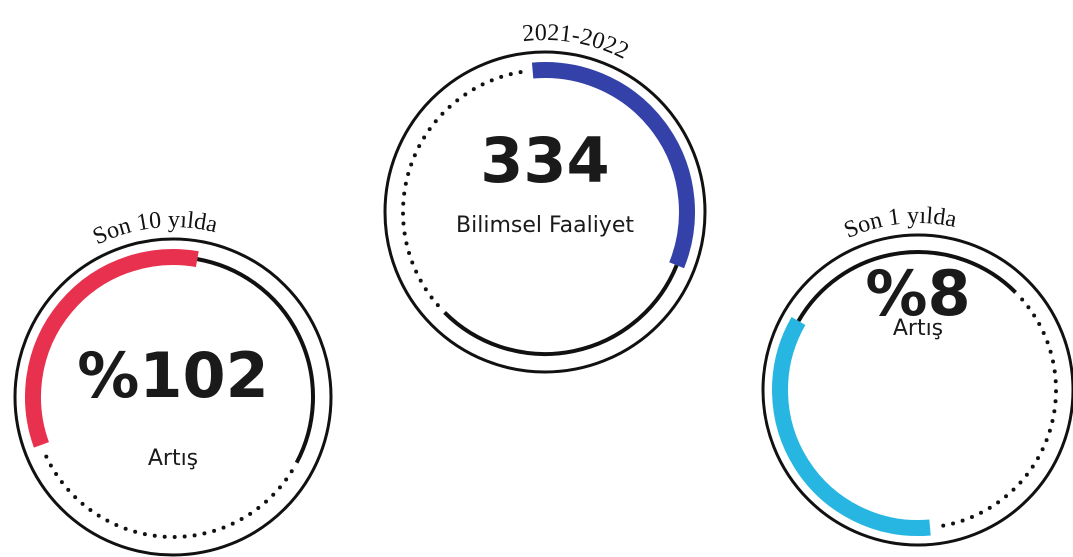 This screenshot has height=557, width=1073. I want to click on caption: Son 10 yılda, so click(154, 228).